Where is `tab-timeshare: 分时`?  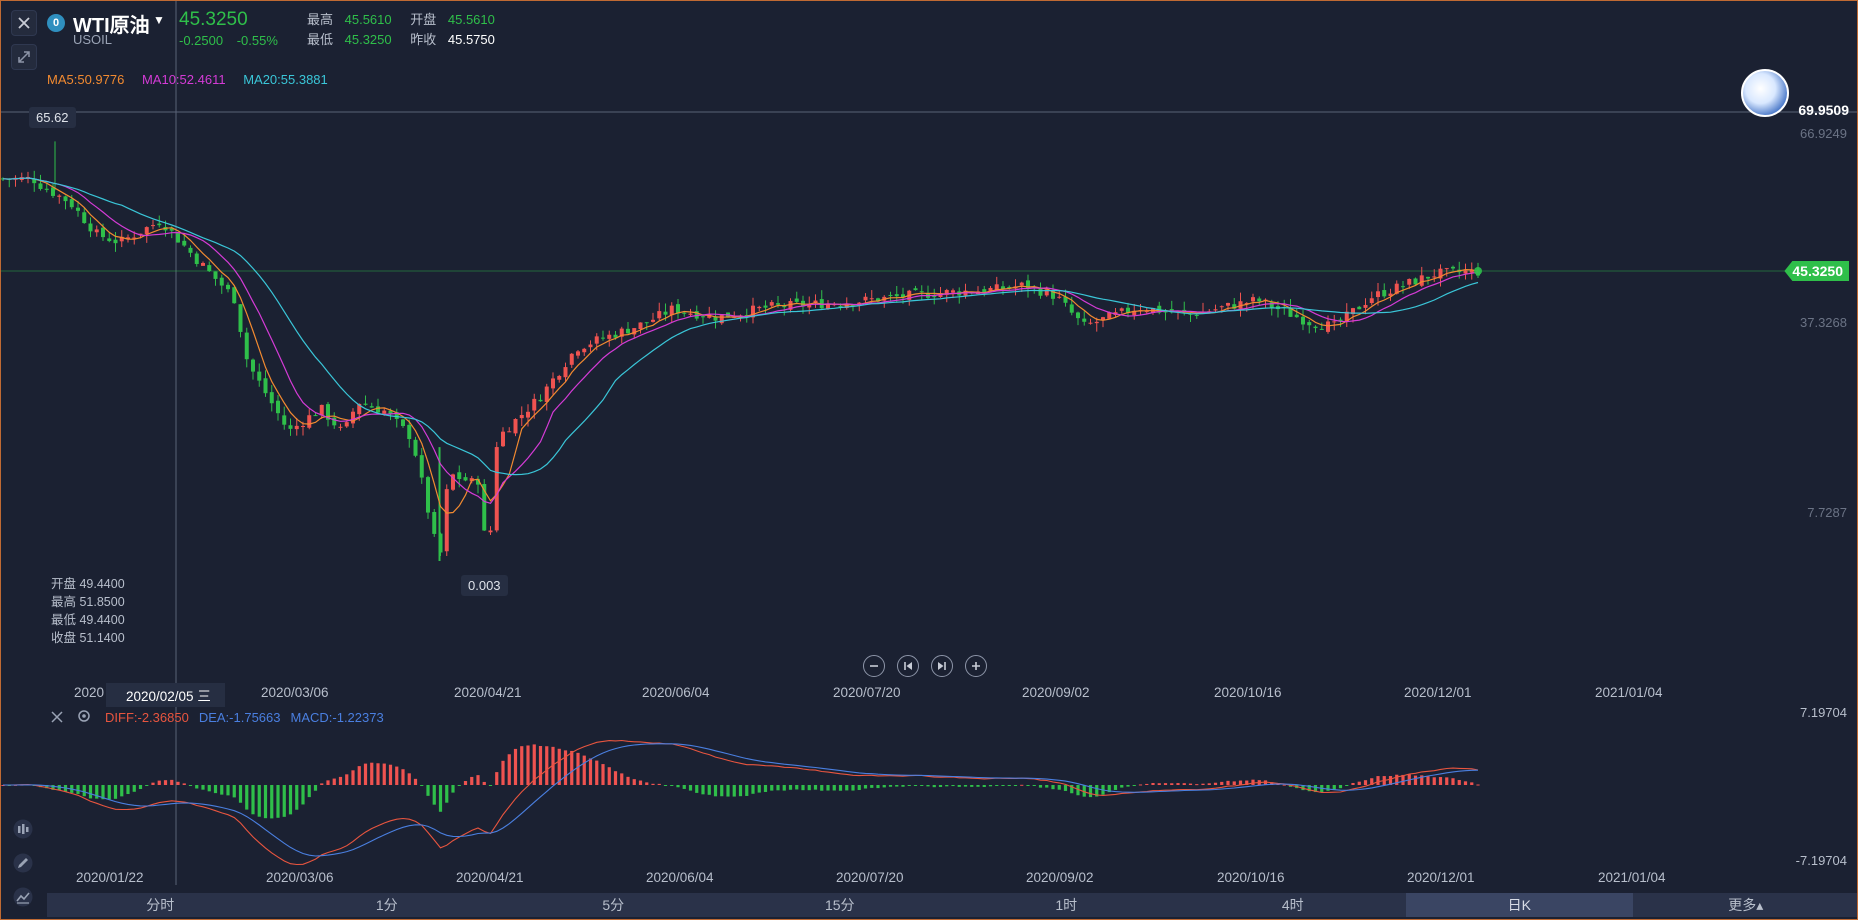 tab-timeshare: 分时 is located at coordinates (160, 905).